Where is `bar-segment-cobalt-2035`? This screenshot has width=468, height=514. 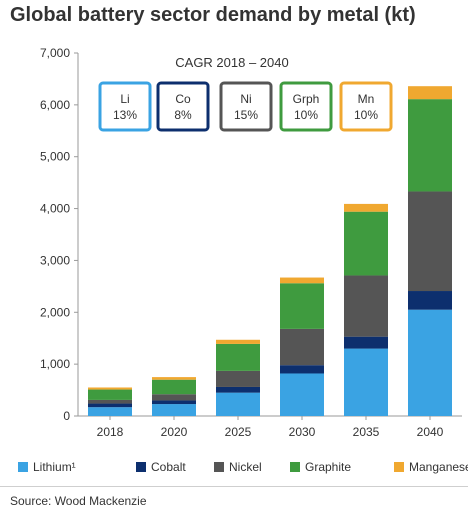
bar-segment-cobalt-2035 is located at coordinates (366, 342).